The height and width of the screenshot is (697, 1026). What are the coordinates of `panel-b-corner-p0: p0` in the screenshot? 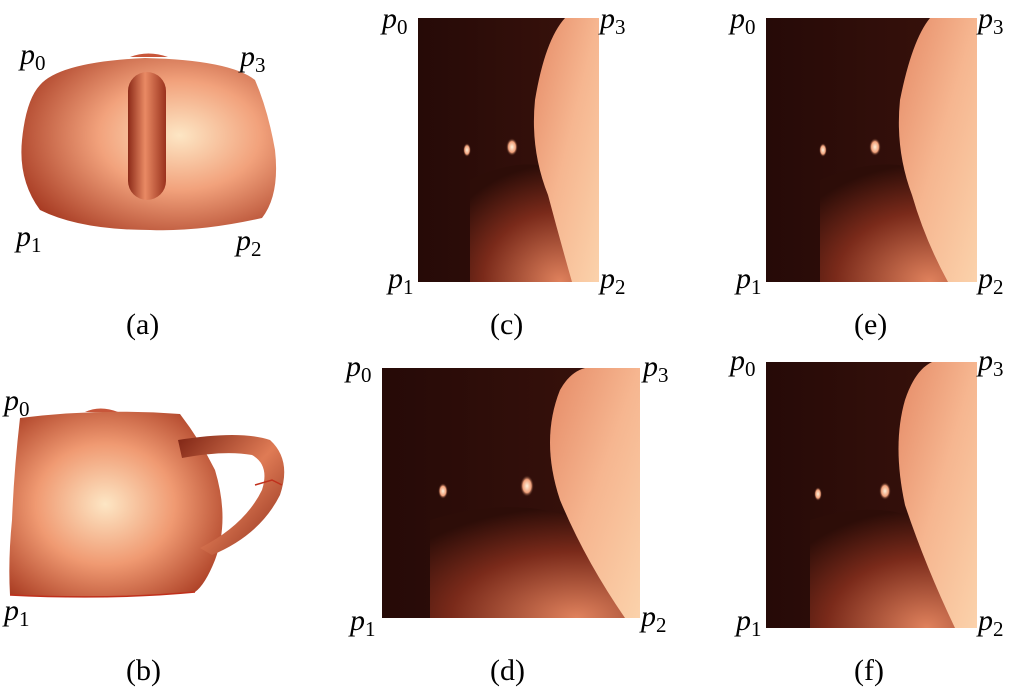 It's located at (17, 402).